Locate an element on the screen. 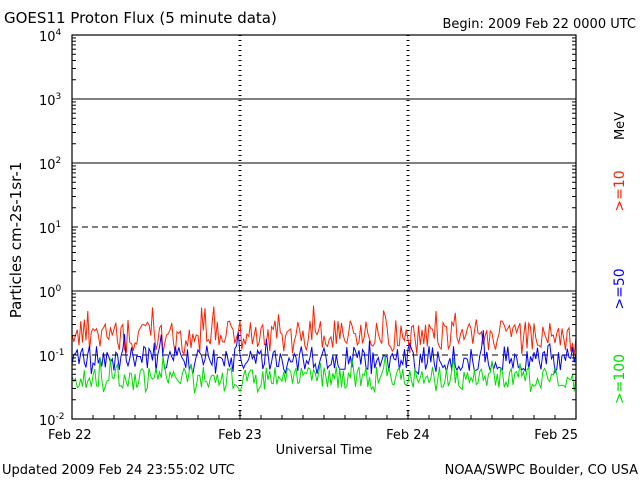 The image size is (640, 480). y-tick-label: 10⁻² is located at coordinates (52, 420).